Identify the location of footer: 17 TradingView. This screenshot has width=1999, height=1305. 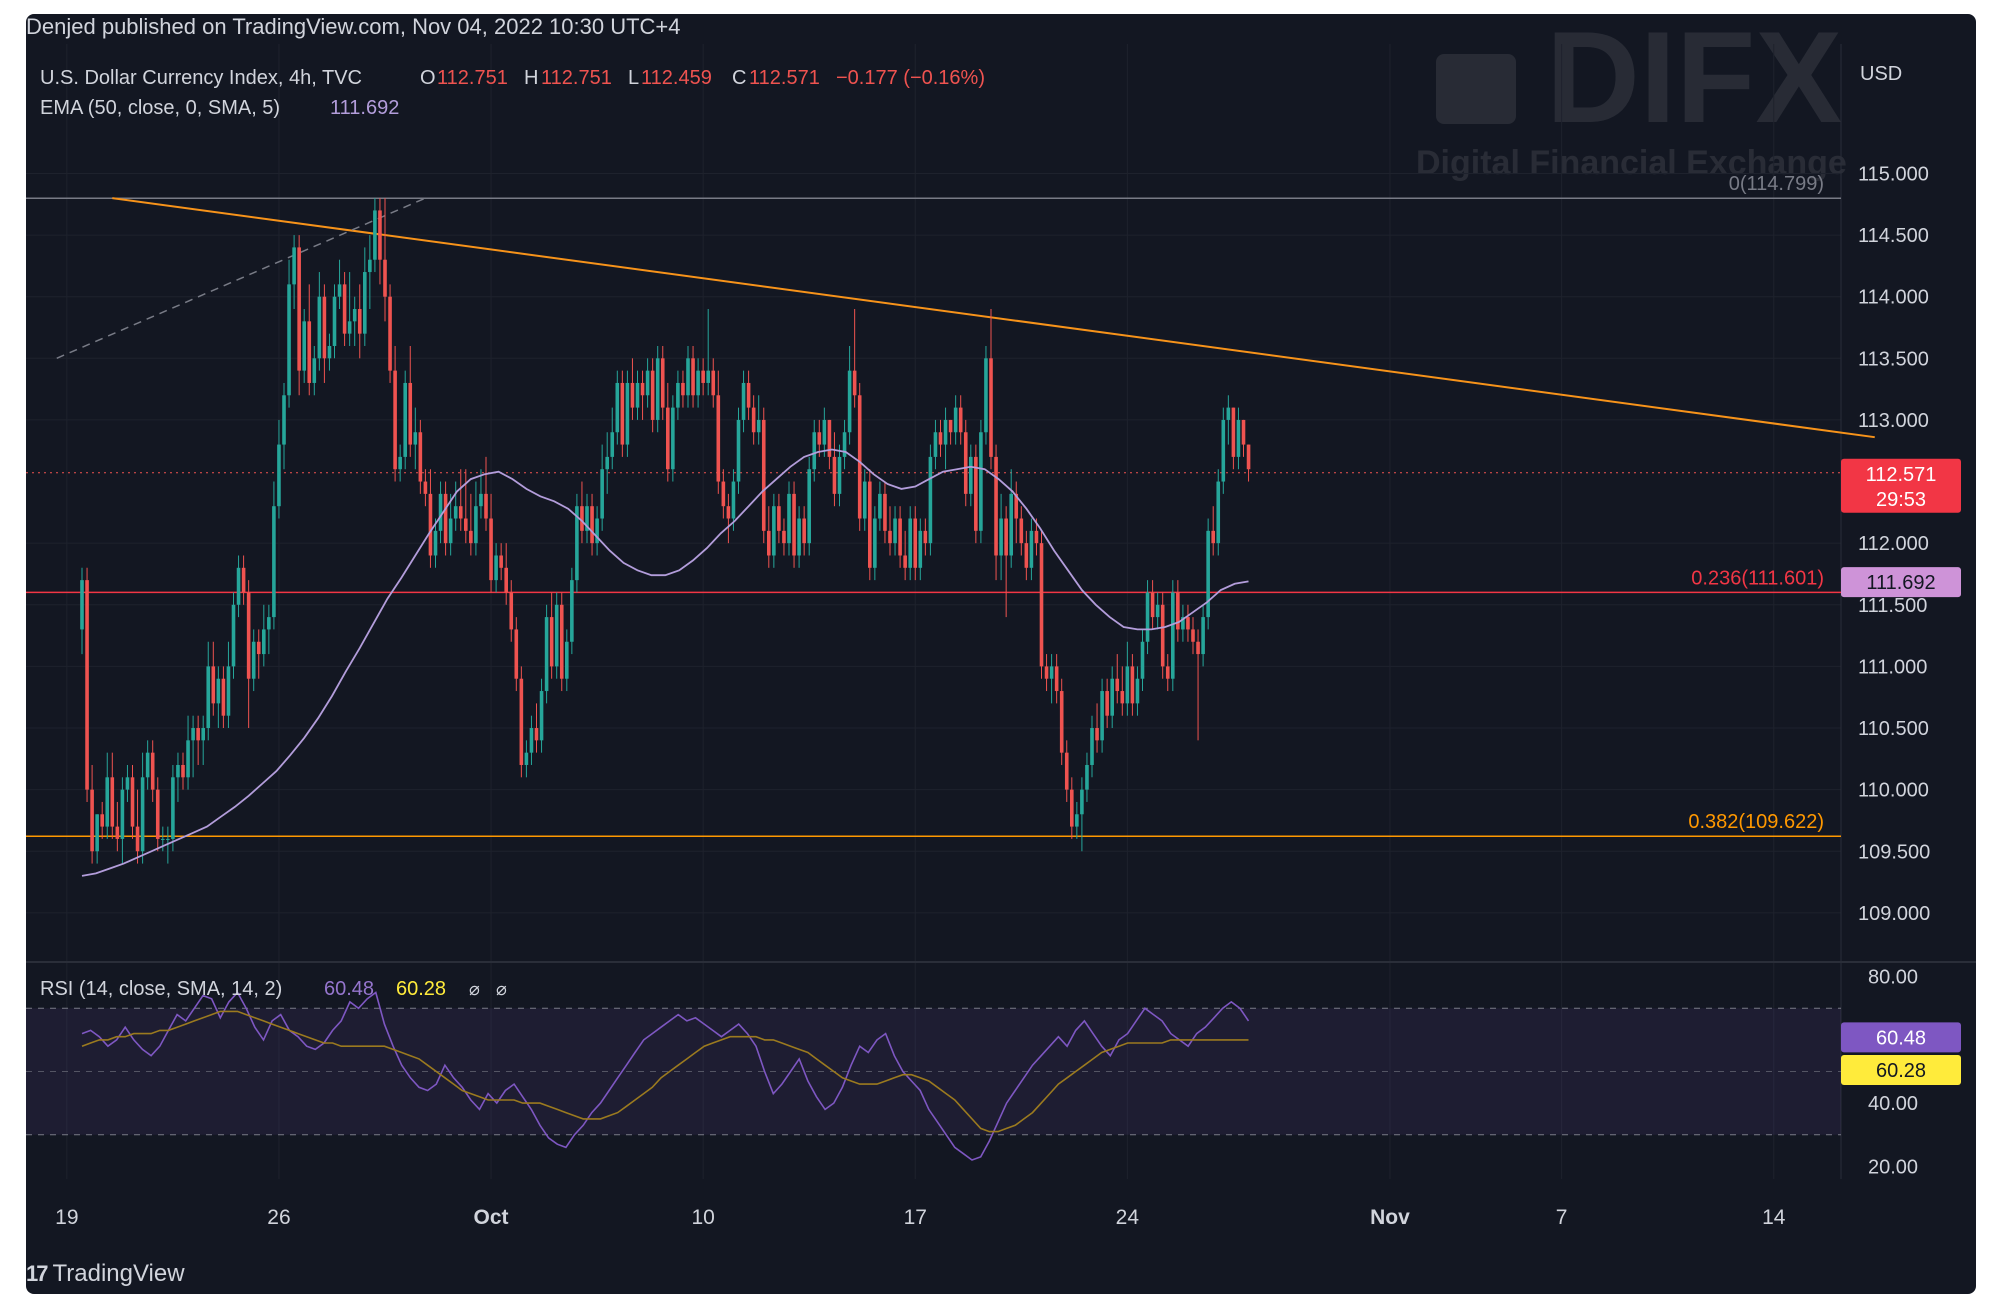
(105, 1274).